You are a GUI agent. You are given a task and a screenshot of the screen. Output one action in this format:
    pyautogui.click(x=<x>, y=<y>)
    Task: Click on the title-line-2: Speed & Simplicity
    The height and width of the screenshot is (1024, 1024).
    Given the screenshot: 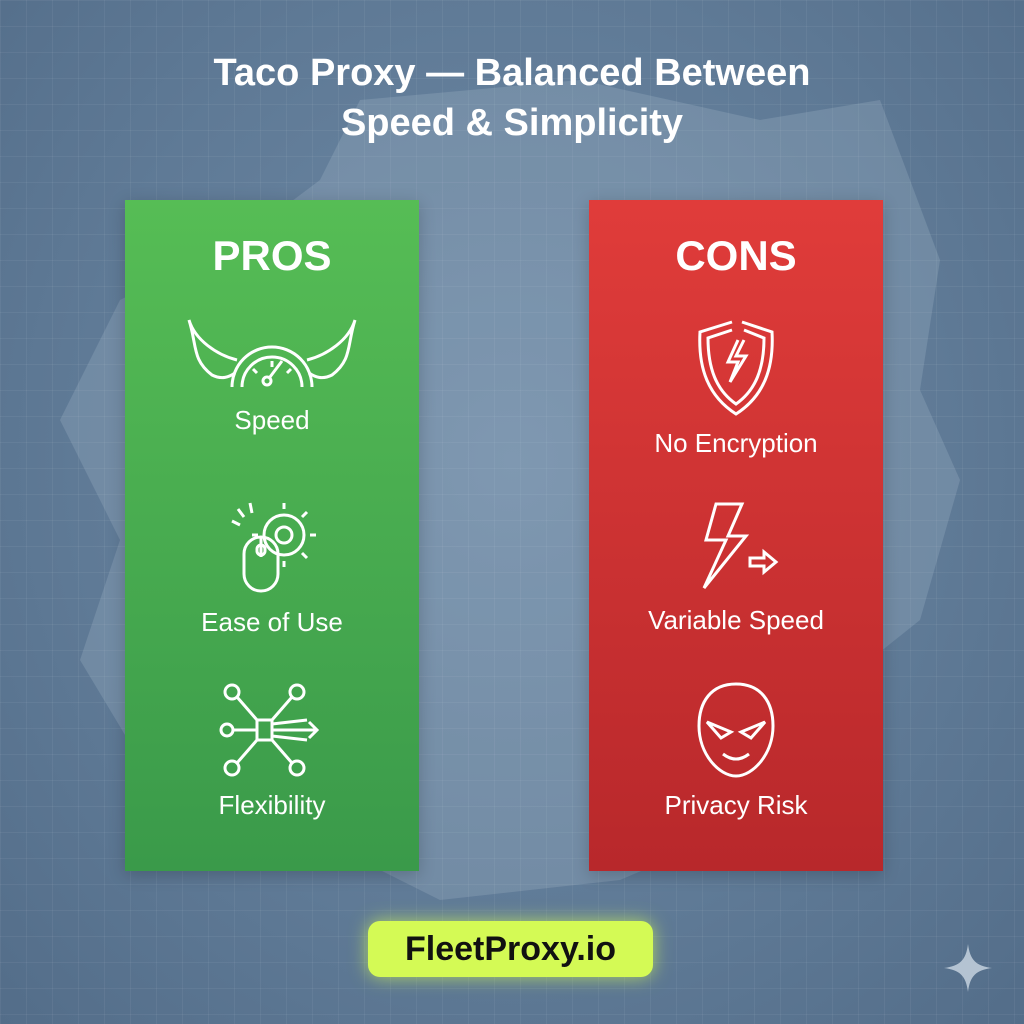 What is the action you would take?
    pyautogui.click(x=512, y=123)
    